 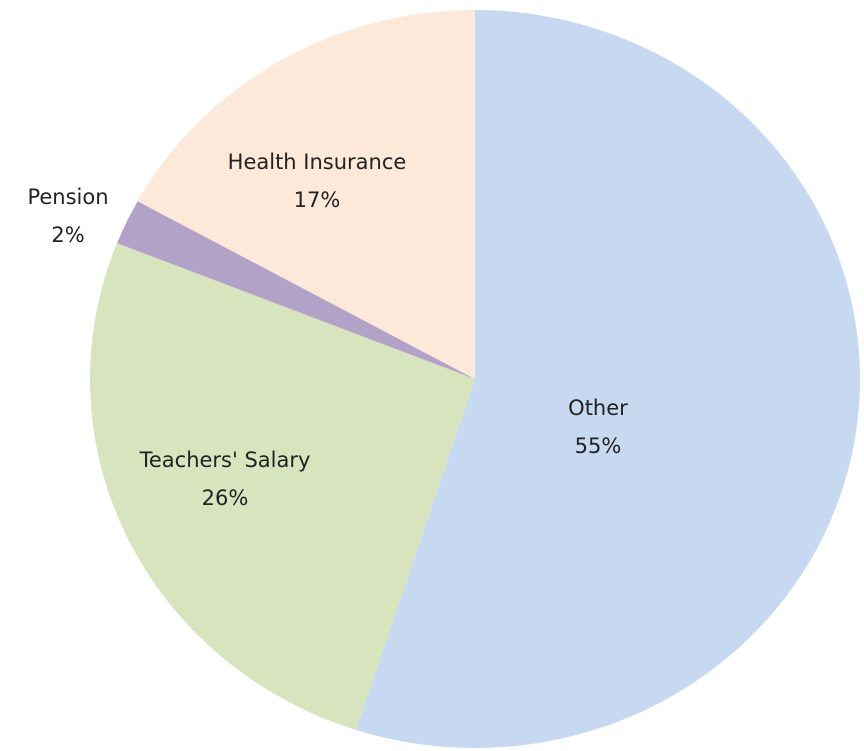 What do you see at coordinates (296, 290) in the screenshot?
I see `pie-slice` at bounding box center [296, 290].